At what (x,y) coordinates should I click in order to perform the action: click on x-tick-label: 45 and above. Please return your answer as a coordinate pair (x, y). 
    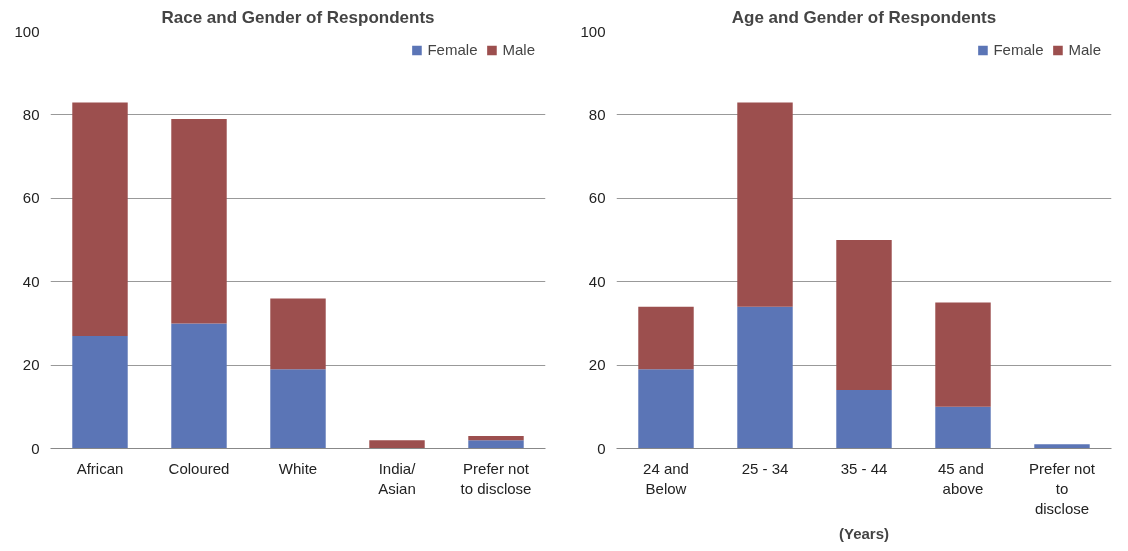
    Looking at the image, I should click on (960, 478).